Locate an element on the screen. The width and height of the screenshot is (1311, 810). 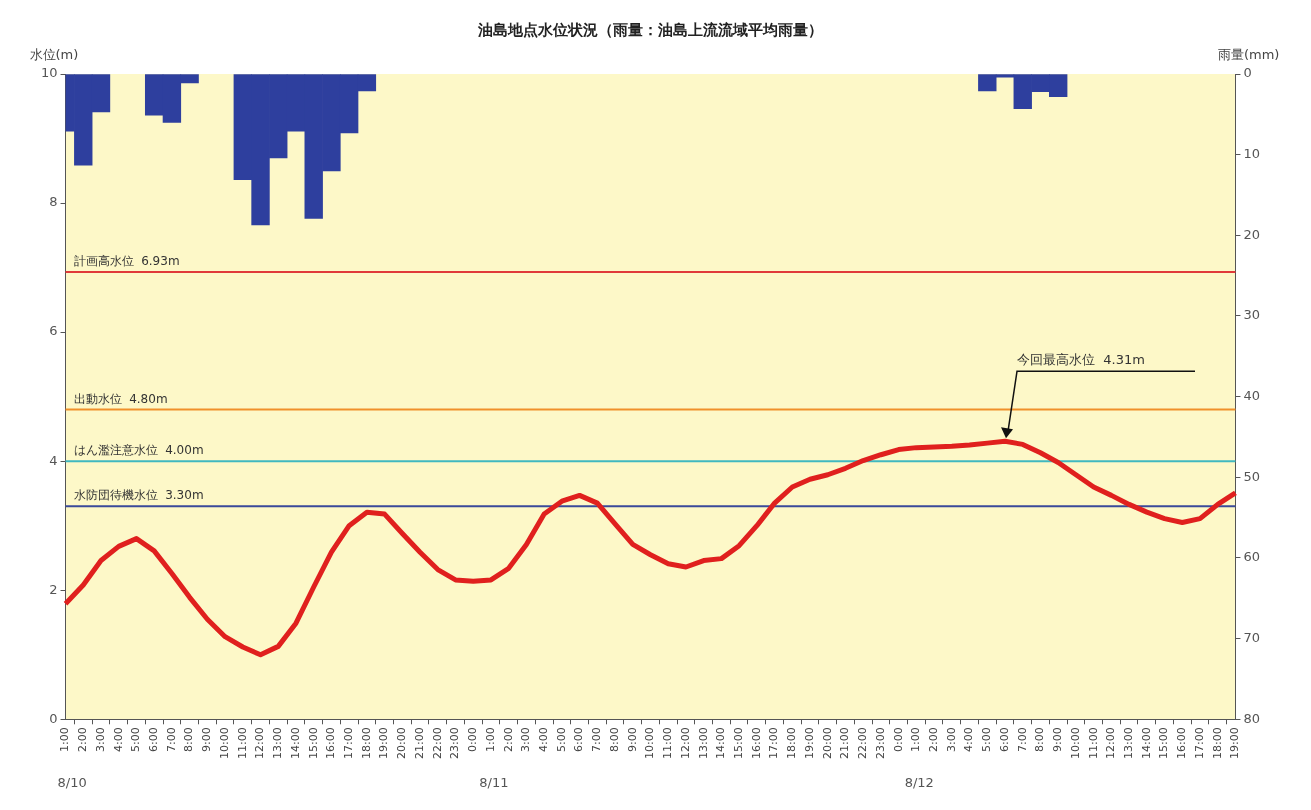
text: 8/12 is located at coordinates (919, 783).